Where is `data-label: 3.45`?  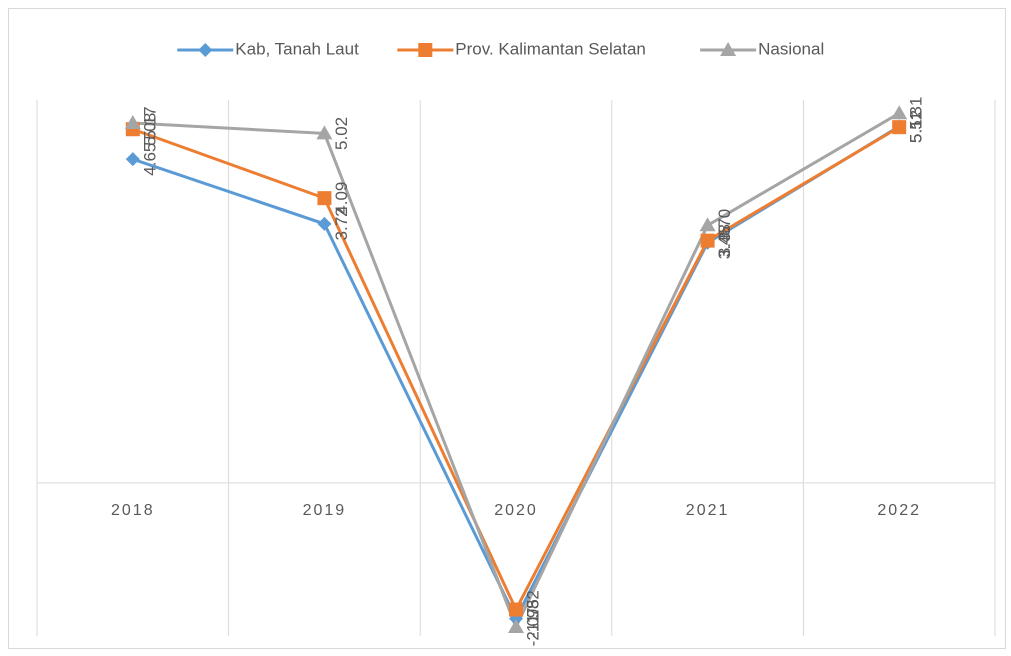 data-label: 3.45 is located at coordinates (724, 242).